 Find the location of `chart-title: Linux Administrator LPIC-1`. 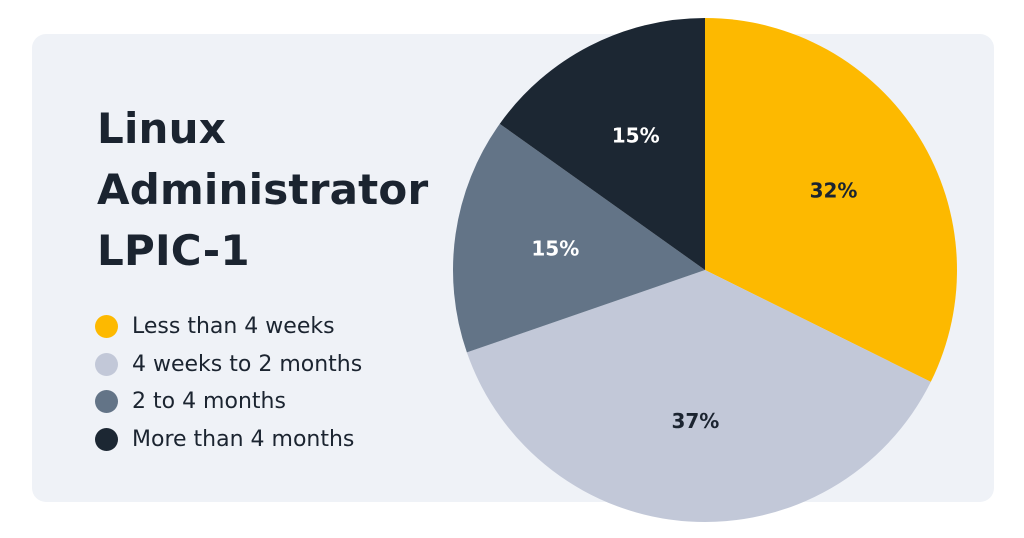

chart-title: Linux Administrator LPIC-1 is located at coordinates (262, 189).